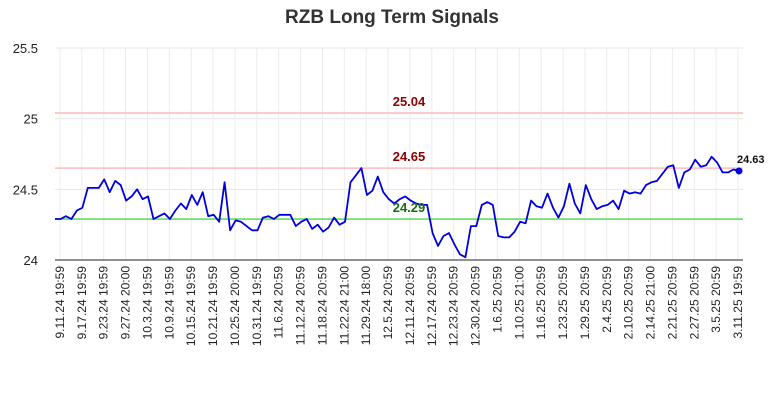 This screenshot has width=784, height=400. I want to click on last-value-label: 24.63, so click(751, 160).